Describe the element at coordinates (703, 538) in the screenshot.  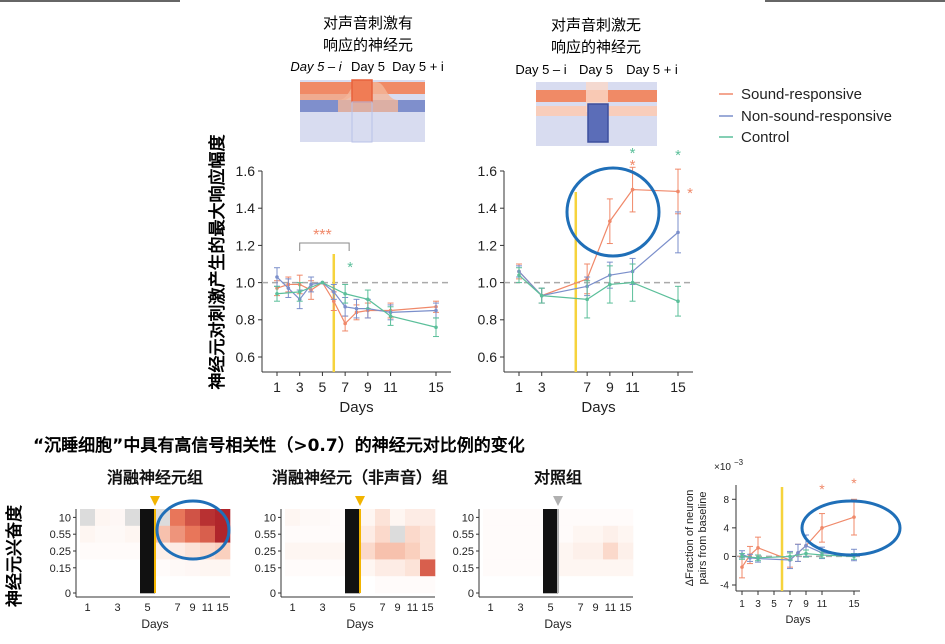
I see `y-axis-label-2: pairs from baseline` at that location.